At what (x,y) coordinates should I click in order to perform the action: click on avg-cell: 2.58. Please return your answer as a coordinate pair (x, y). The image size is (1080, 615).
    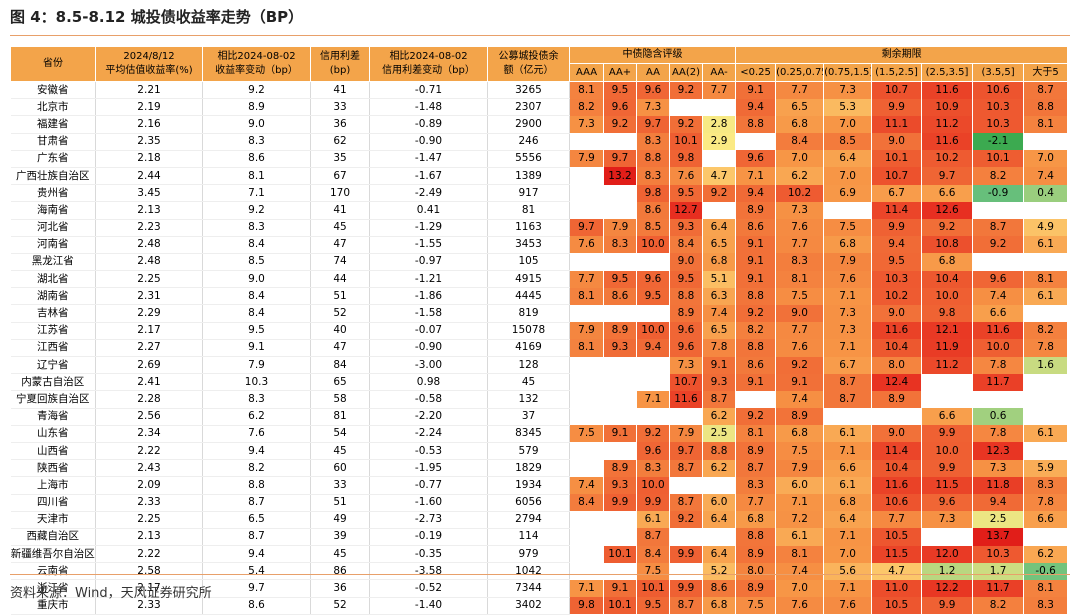
    Looking at the image, I should click on (149, 571).